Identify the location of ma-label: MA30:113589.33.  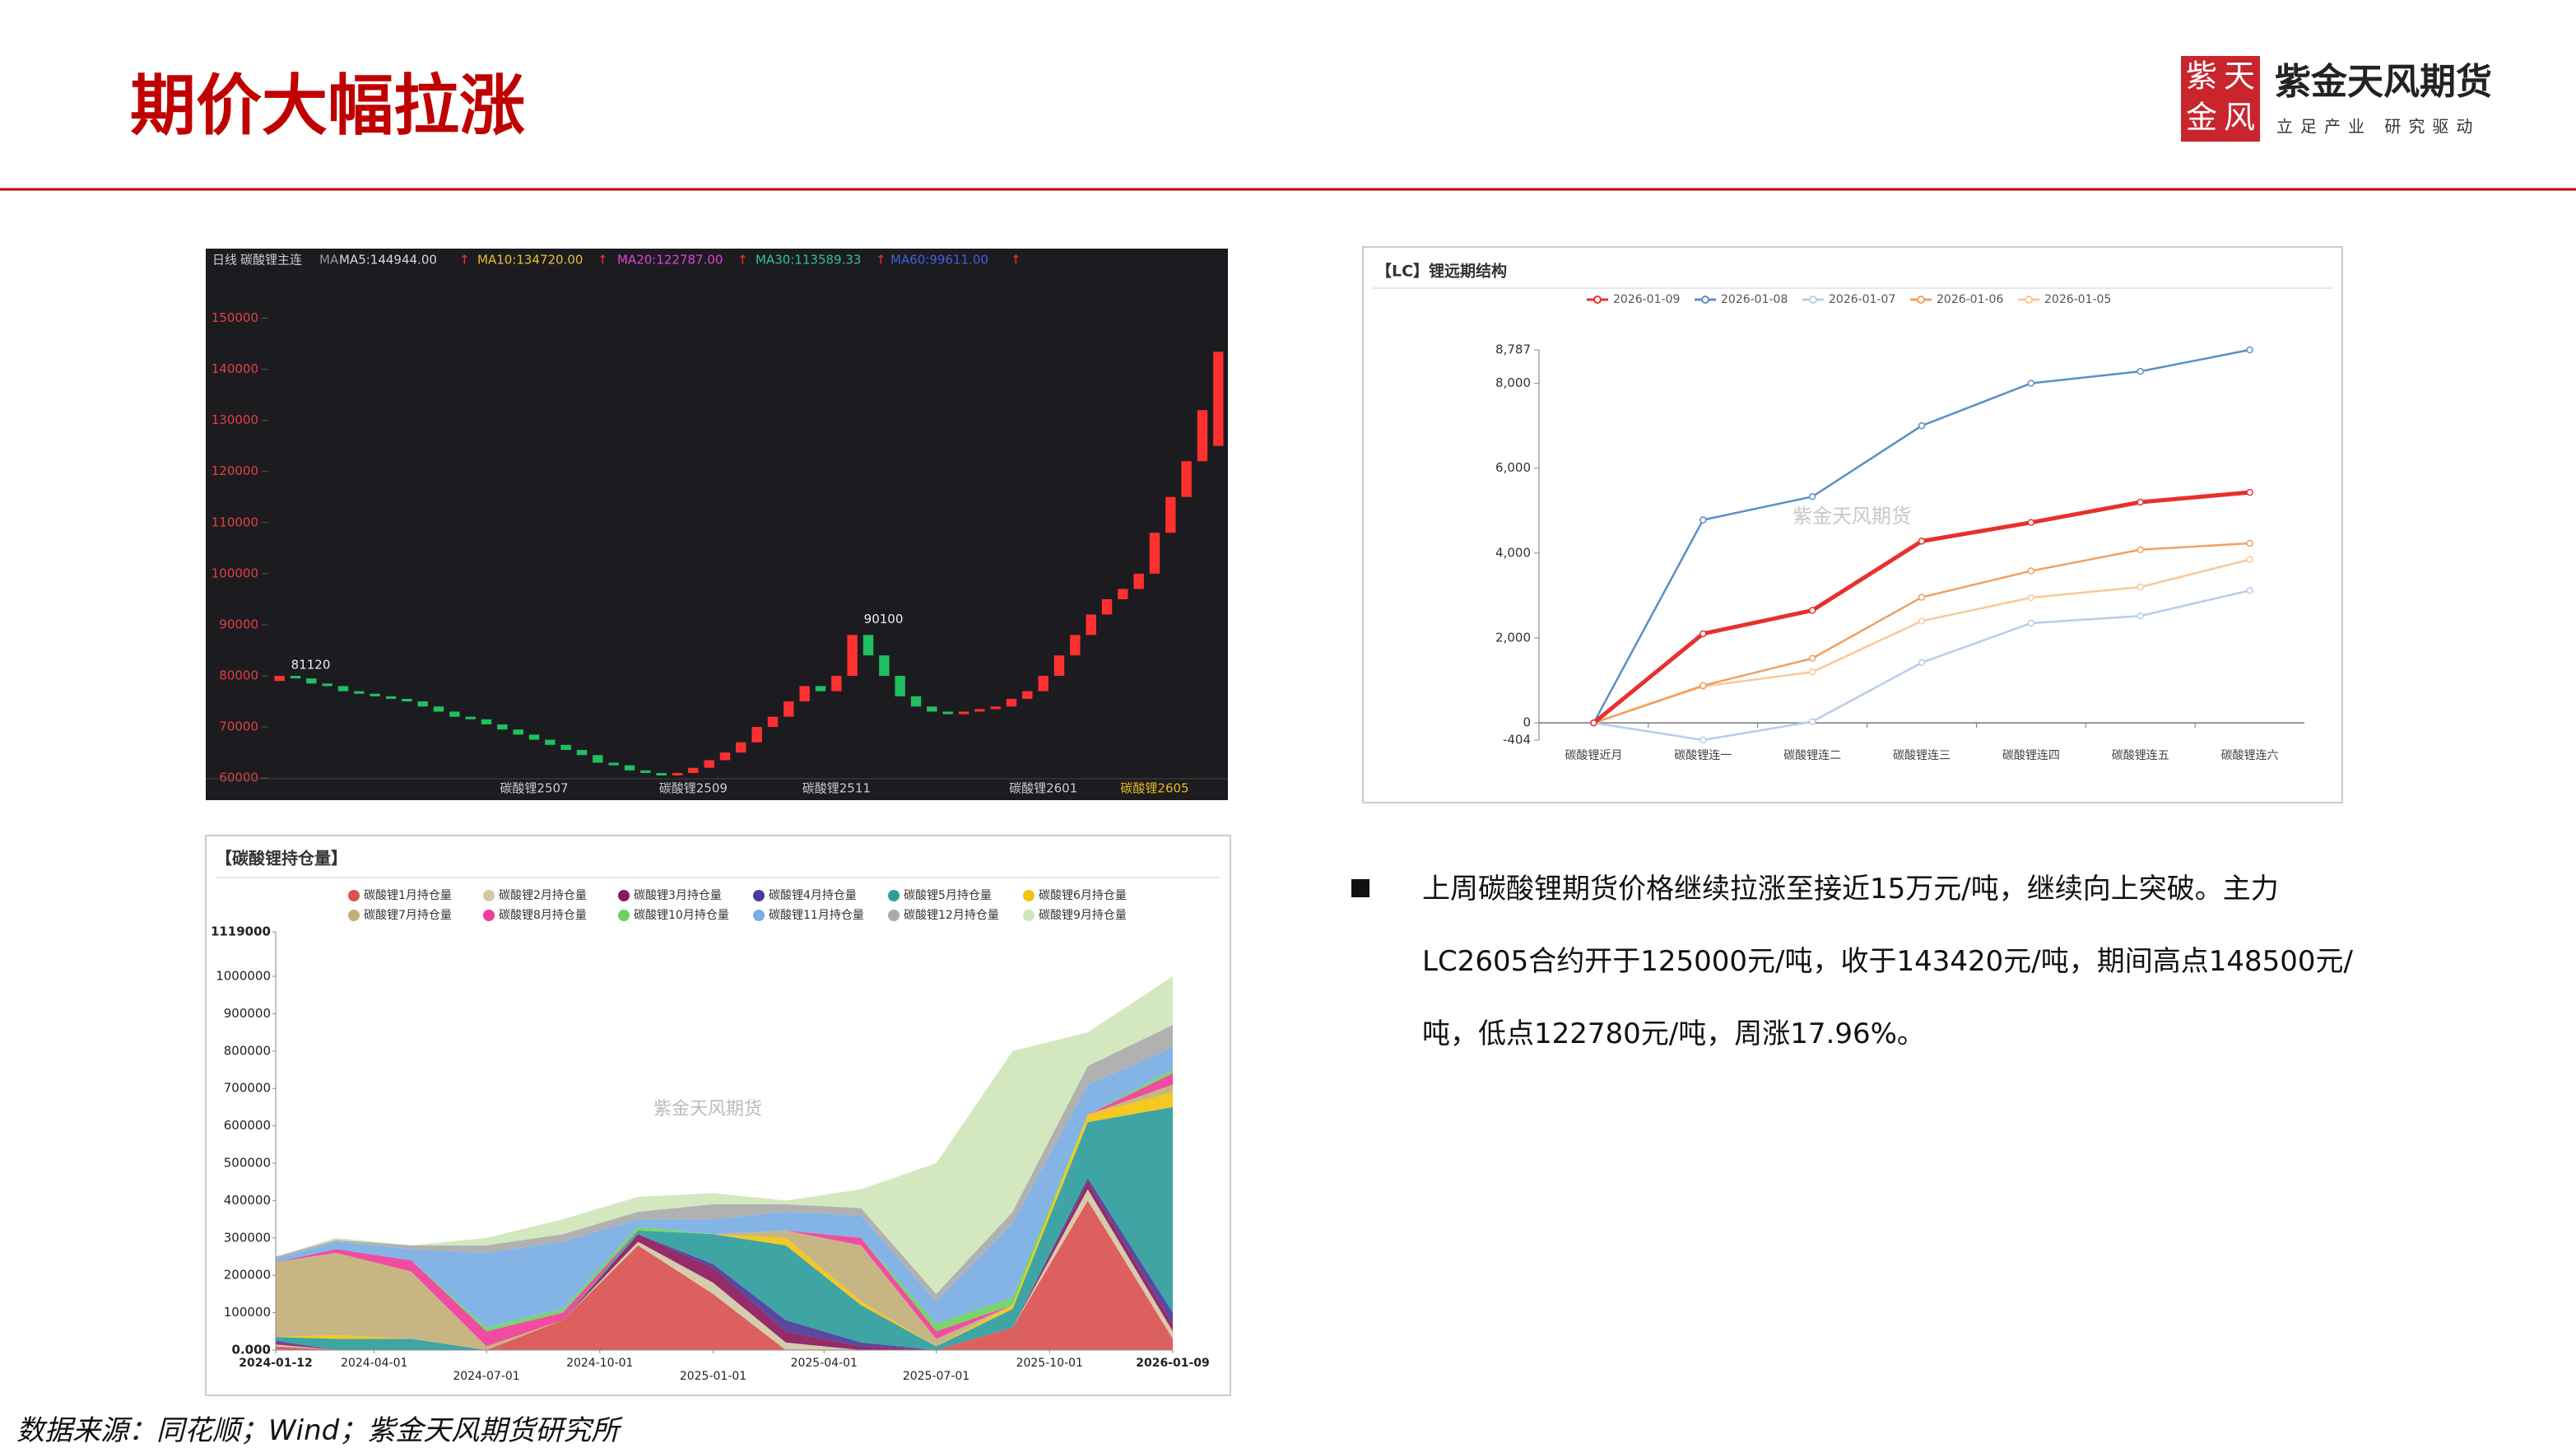
(808, 260).